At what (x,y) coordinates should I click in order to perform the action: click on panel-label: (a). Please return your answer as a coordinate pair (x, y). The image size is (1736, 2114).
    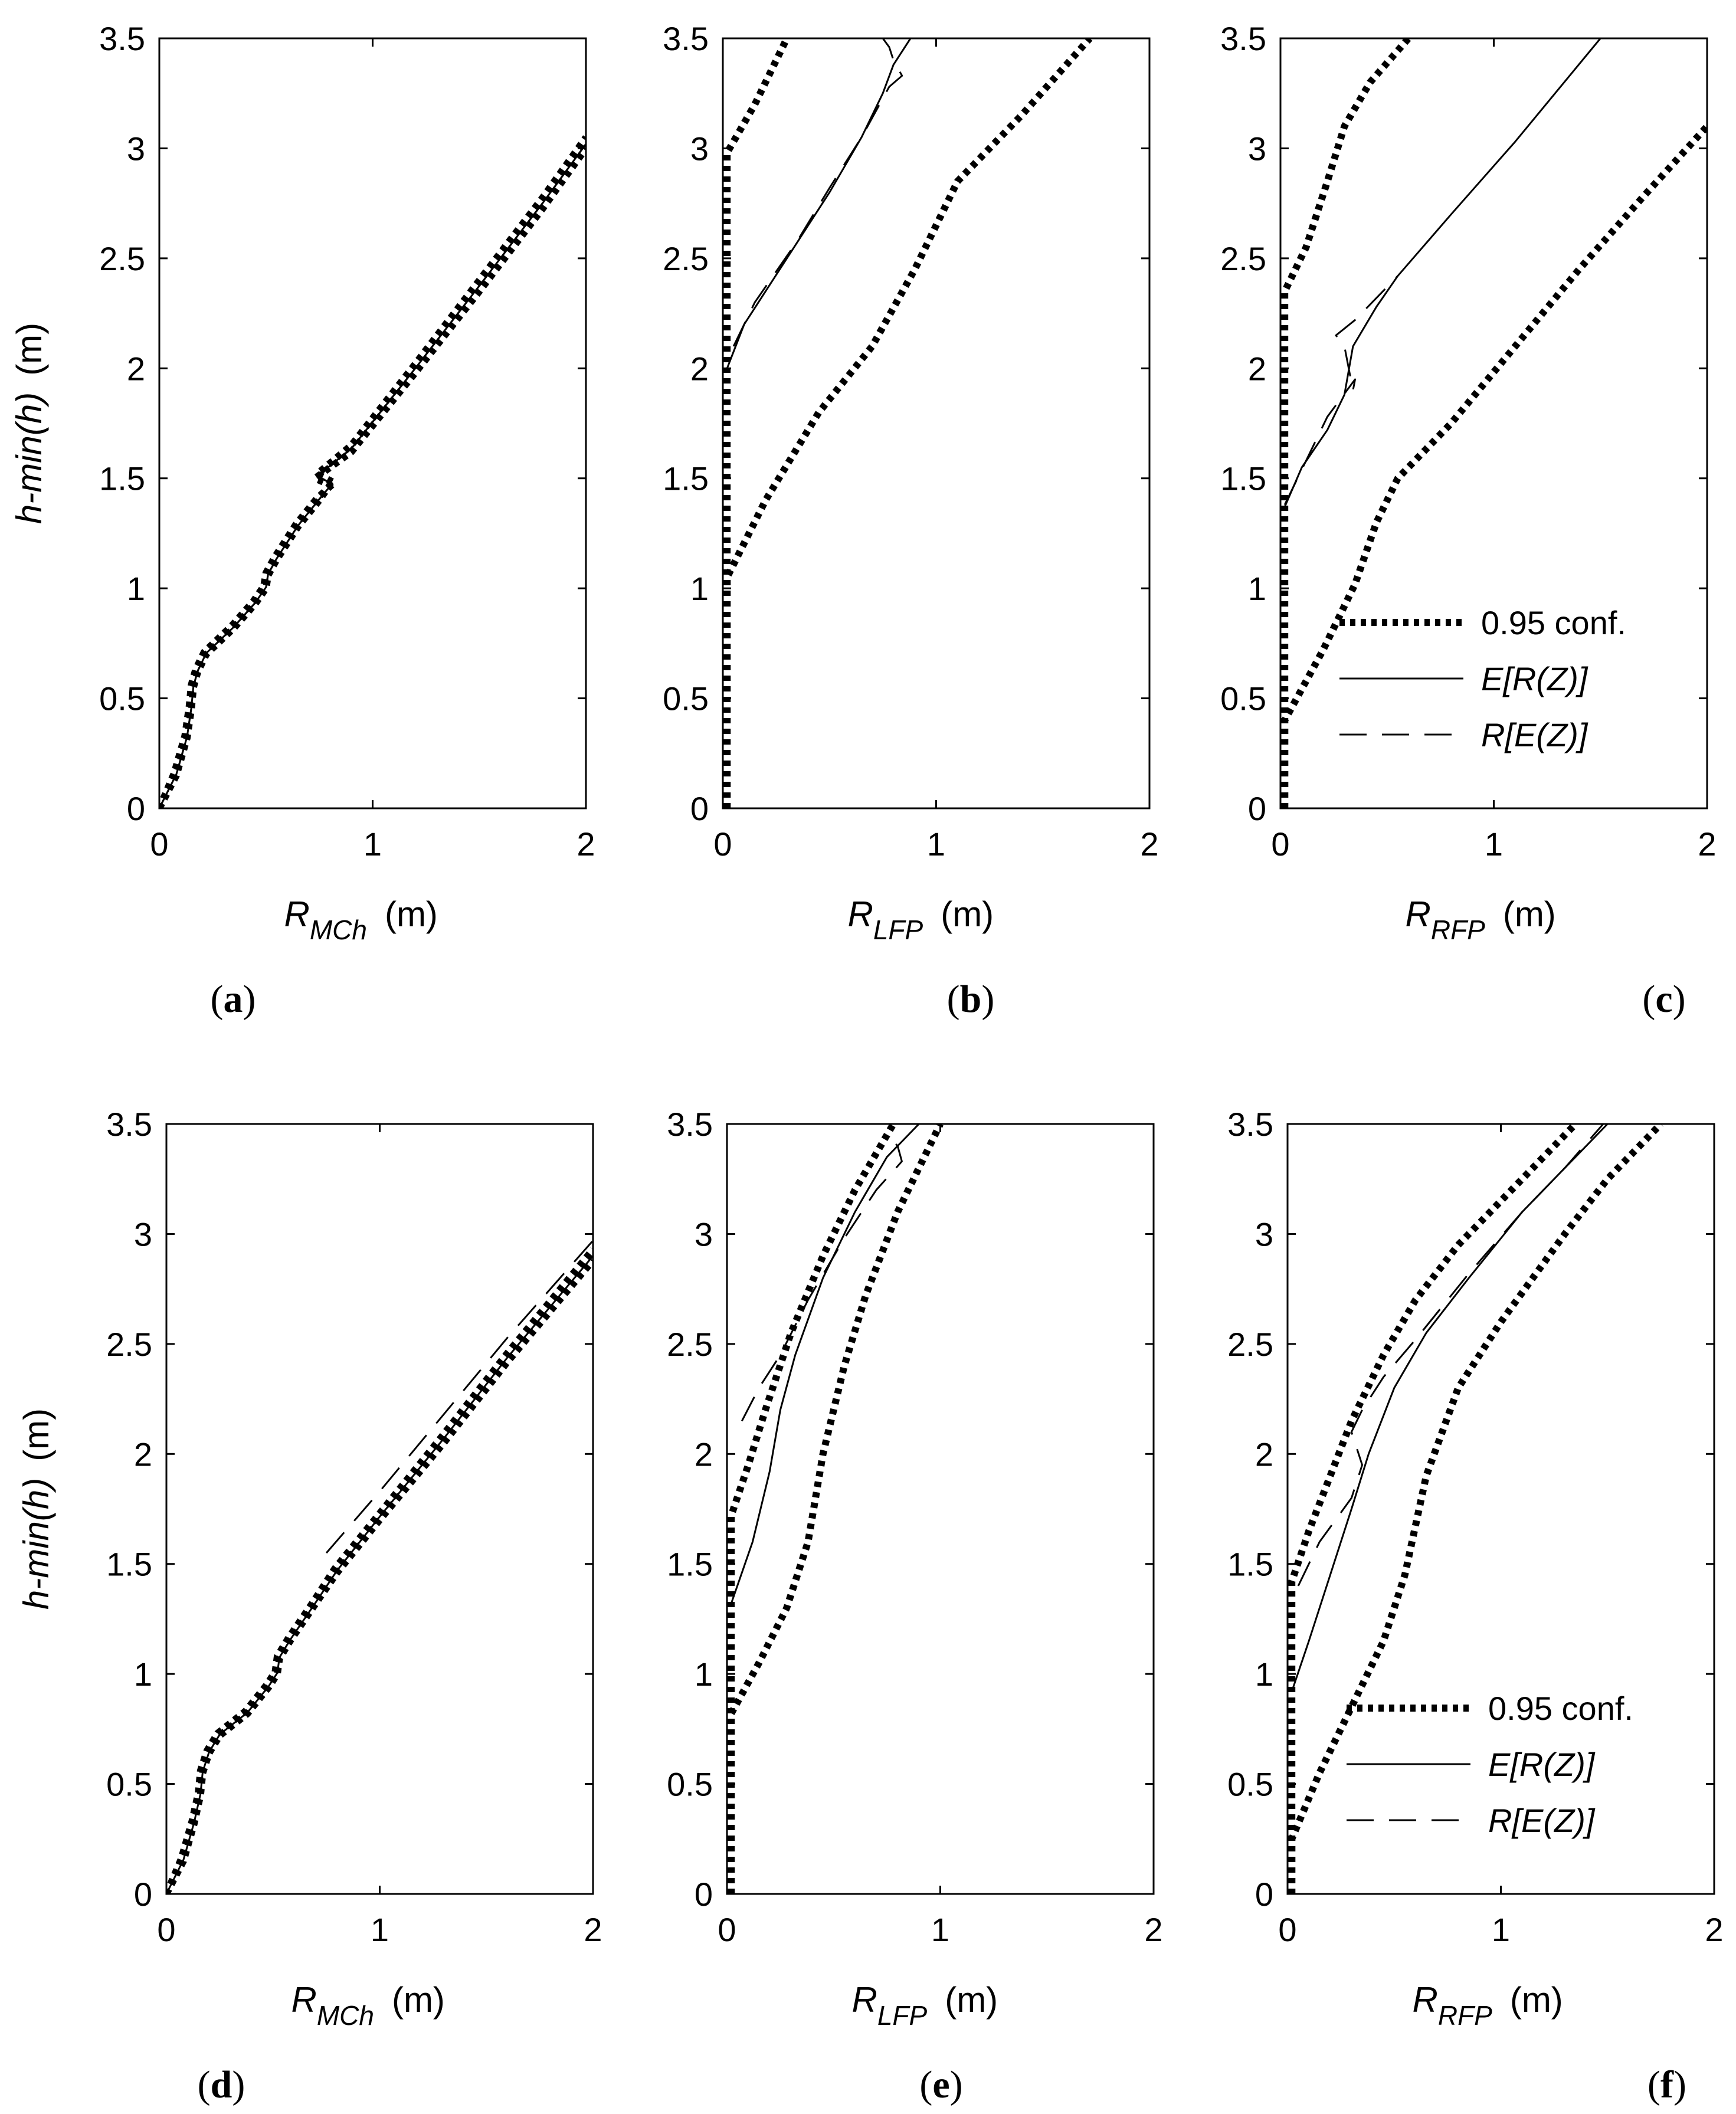
    Looking at the image, I should click on (233, 1000).